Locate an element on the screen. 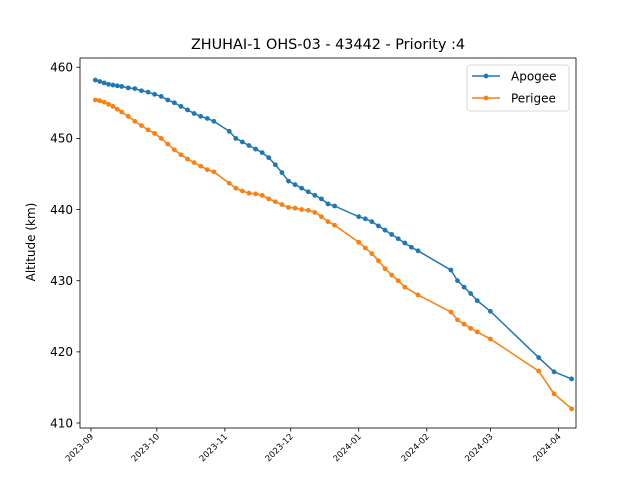  y-tick-label: 460 is located at coordinates (61, 68).